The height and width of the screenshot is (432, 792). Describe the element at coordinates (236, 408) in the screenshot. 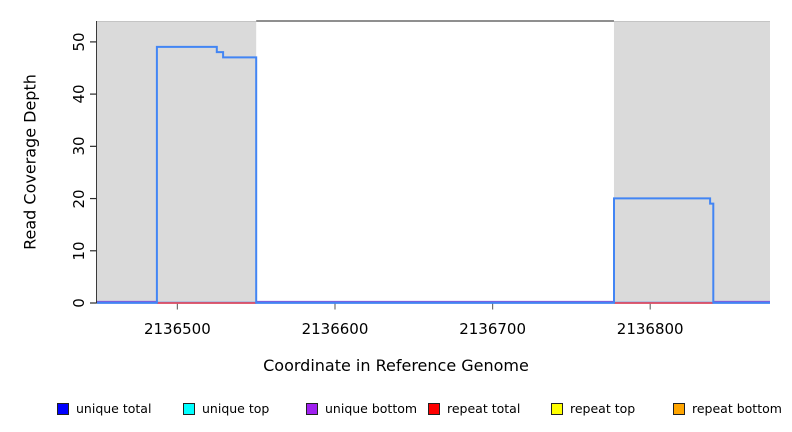

I see `legend-label: unique top` at that location.